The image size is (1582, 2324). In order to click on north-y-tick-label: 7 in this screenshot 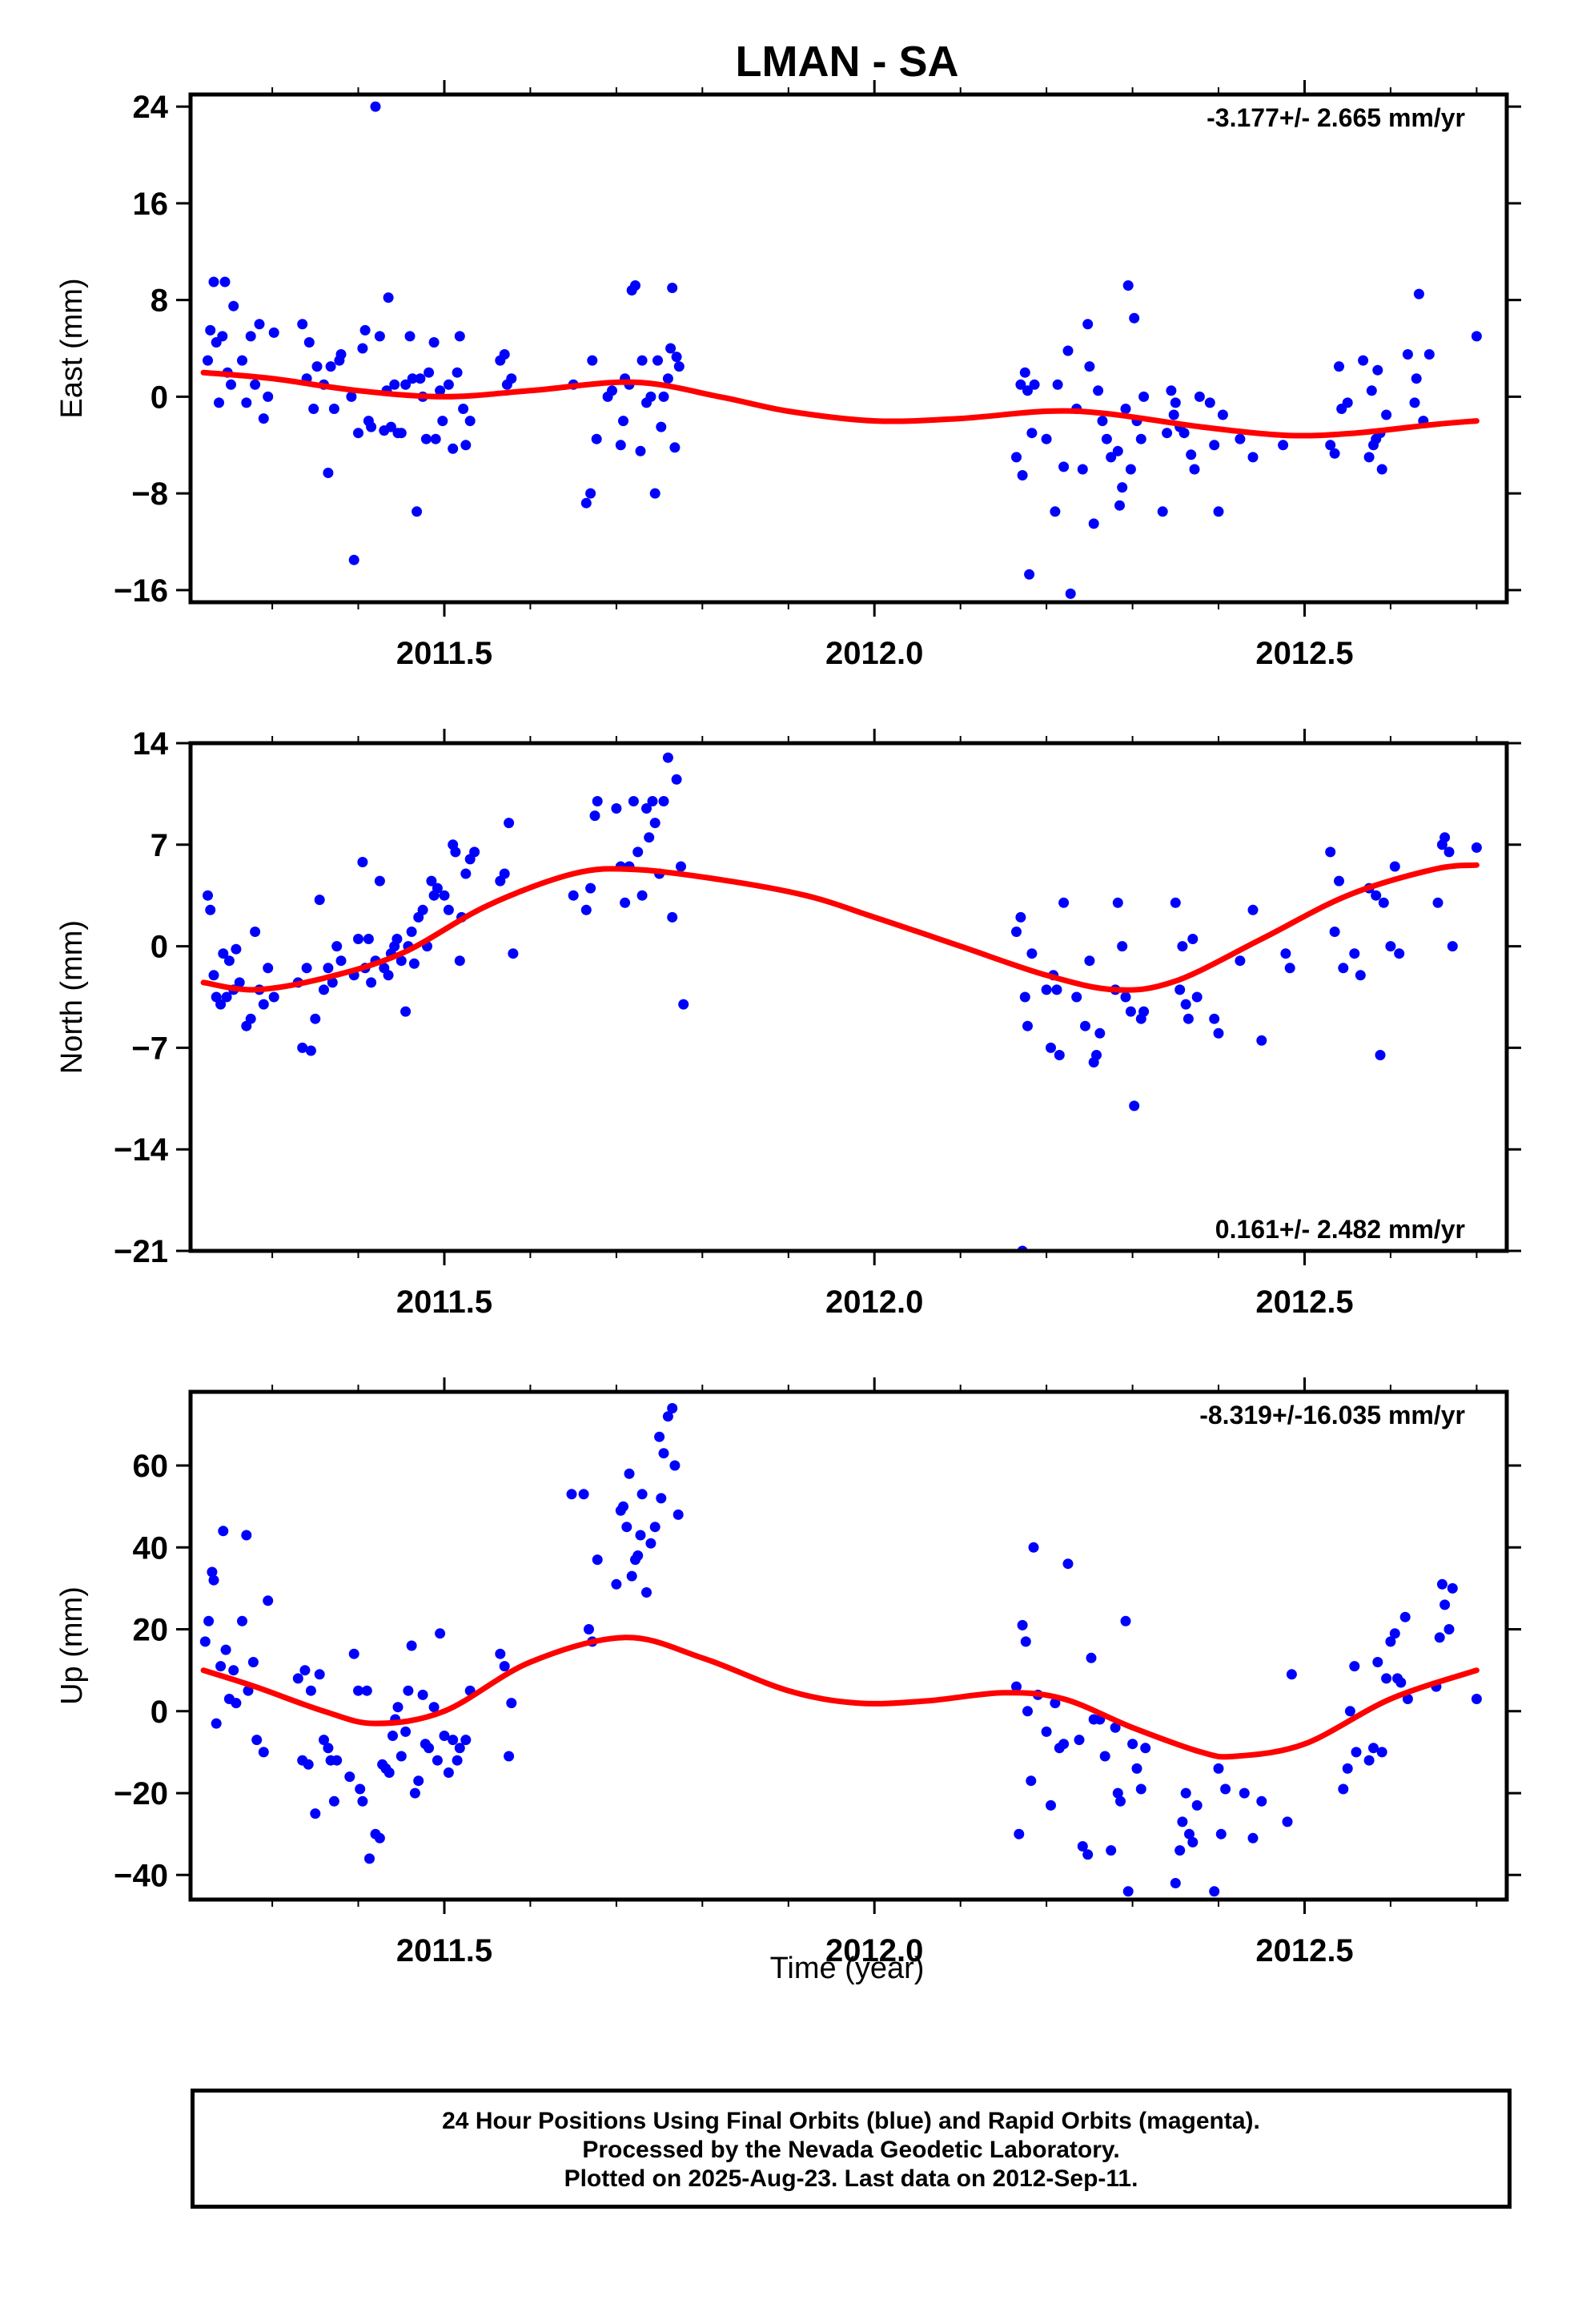, I will do `click(159, 845)`.